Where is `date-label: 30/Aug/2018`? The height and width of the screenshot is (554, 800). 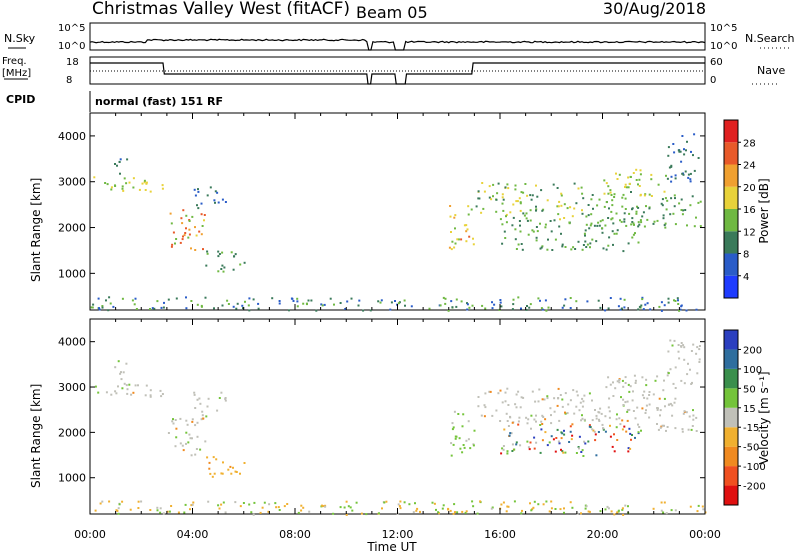 date-label: 30/Aug/2018 is located at coordinates (654, 9).